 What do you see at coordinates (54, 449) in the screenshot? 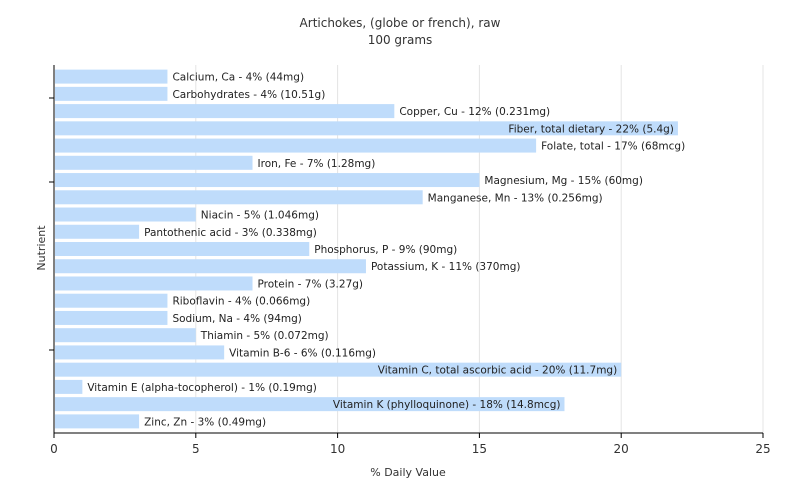
I see `x-tick-label-0: 0` at bounding box center [54, 449].